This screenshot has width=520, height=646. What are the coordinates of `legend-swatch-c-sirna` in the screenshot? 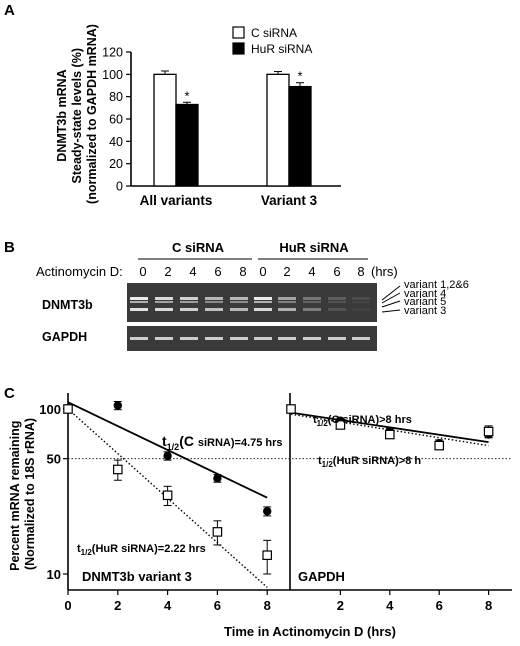 It's located at (238, 32).